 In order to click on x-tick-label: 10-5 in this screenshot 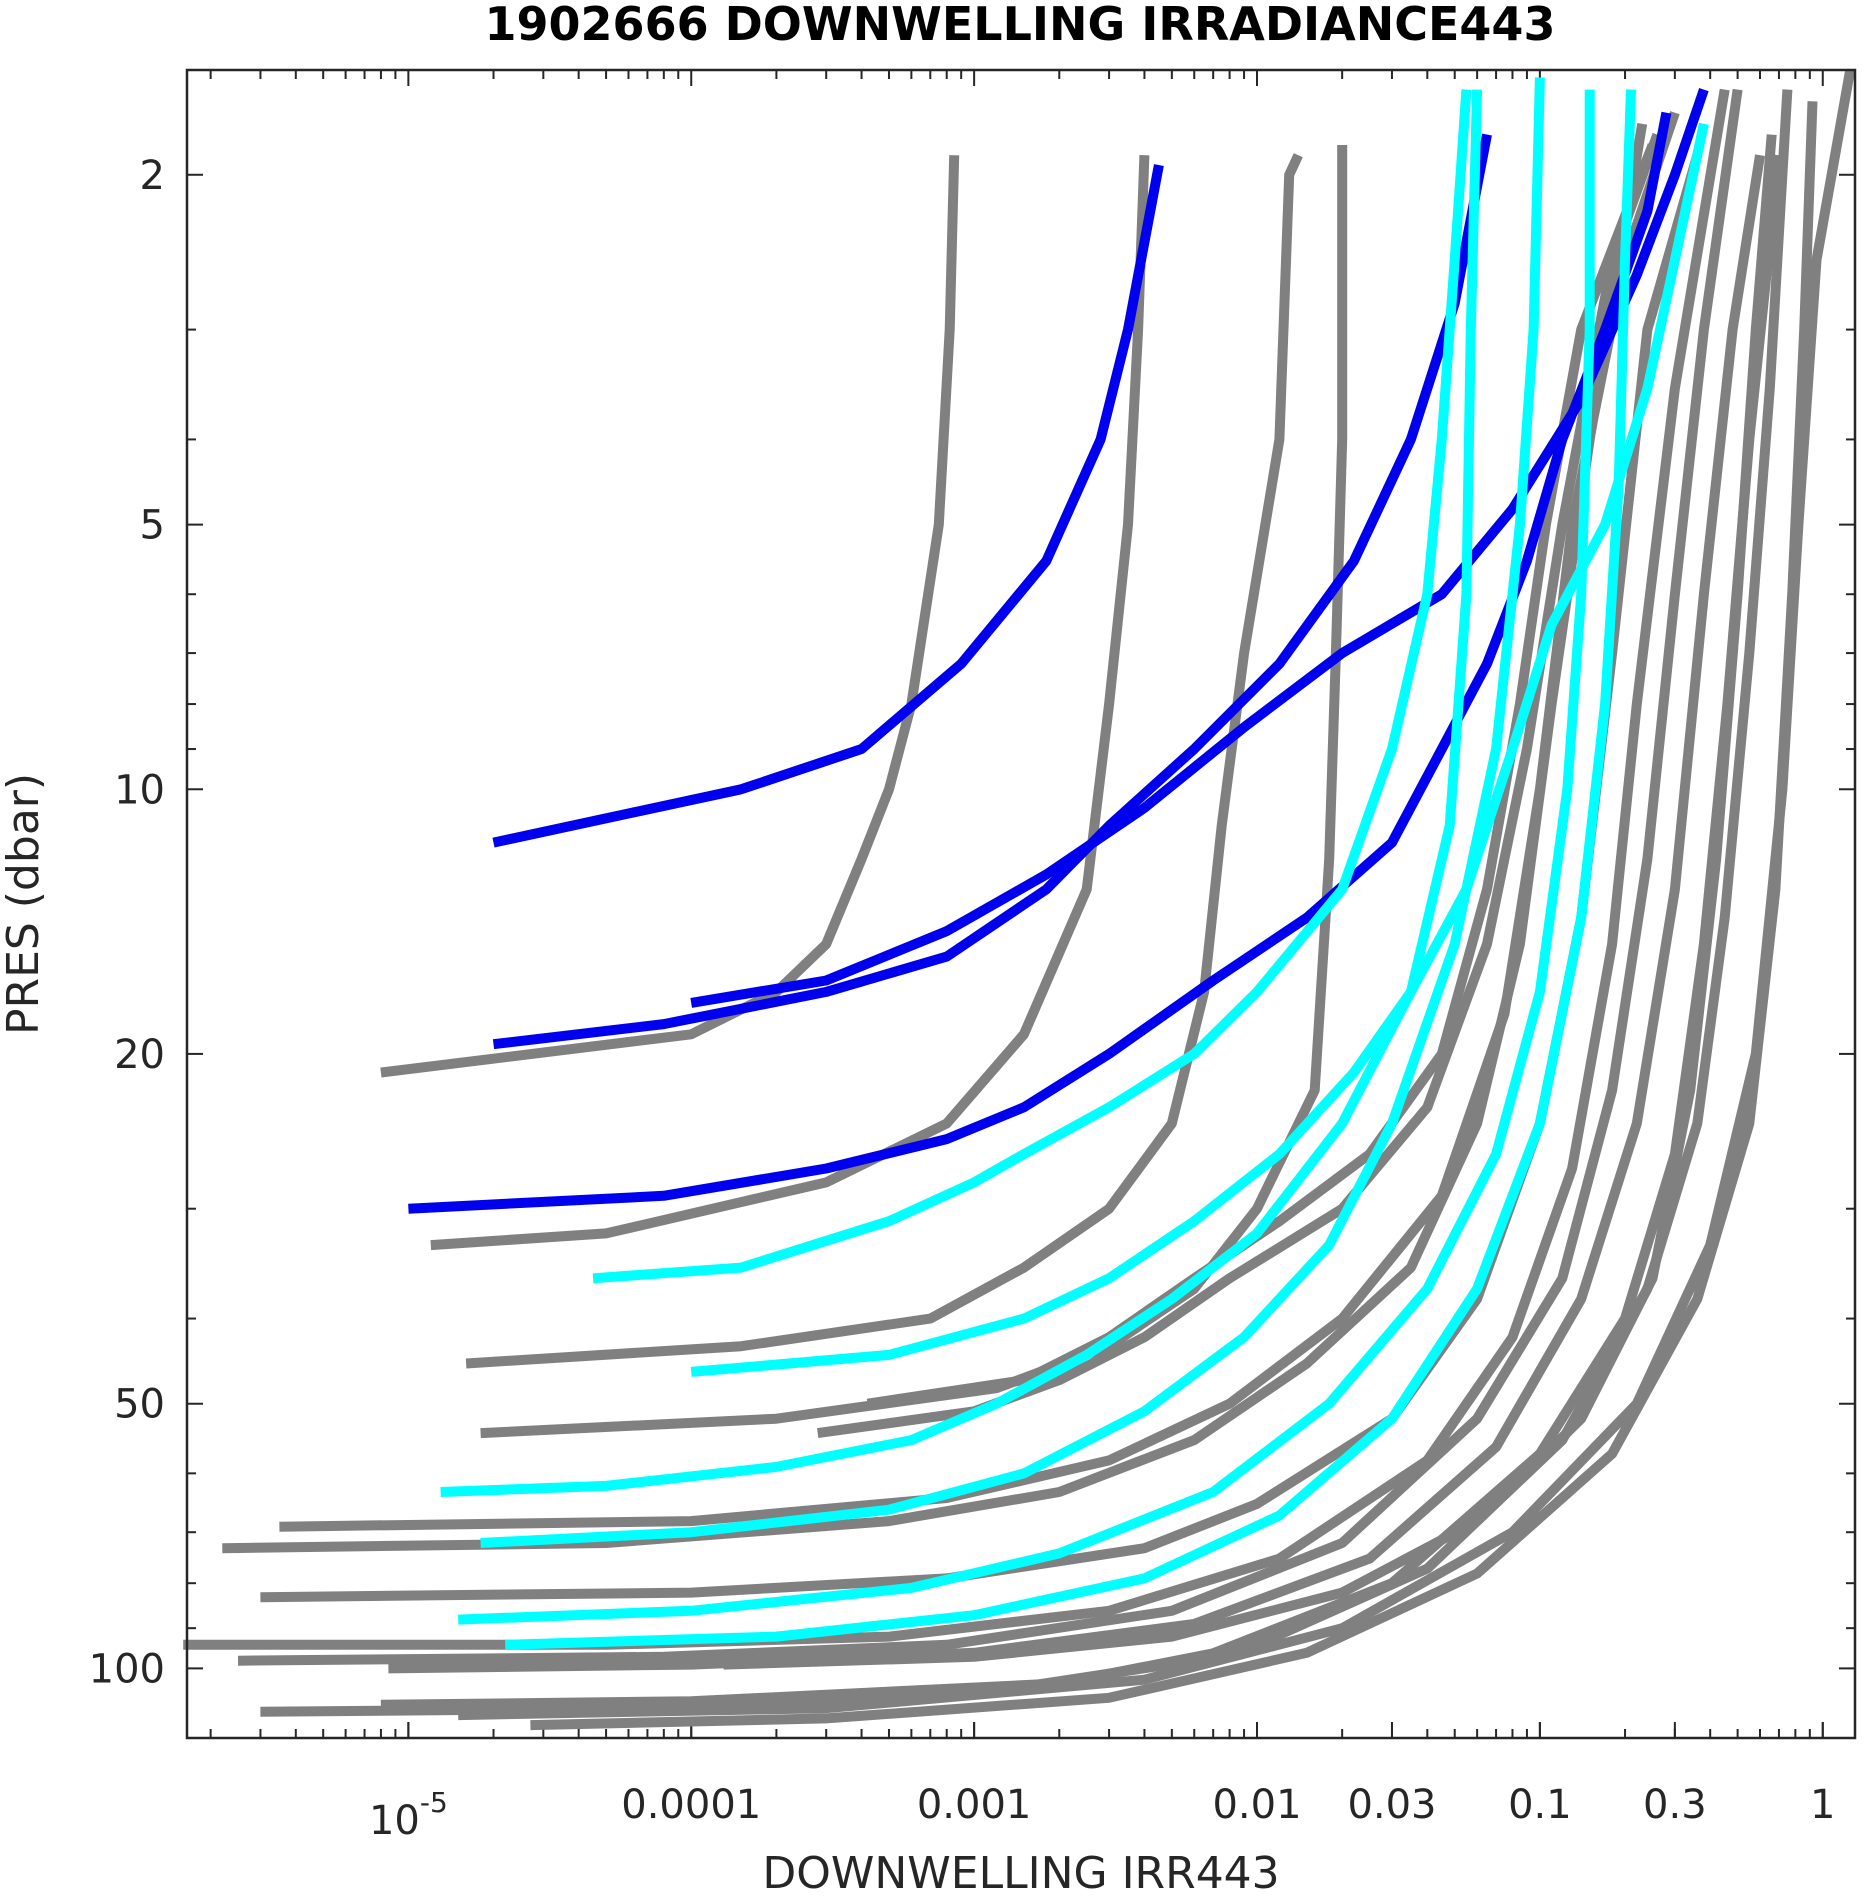, I will do `click(408, 1815)`.